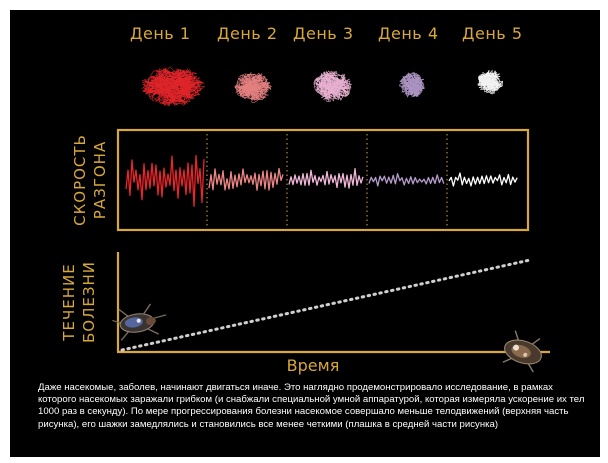  I want to click on day-3-scribble, so click(333, 86).